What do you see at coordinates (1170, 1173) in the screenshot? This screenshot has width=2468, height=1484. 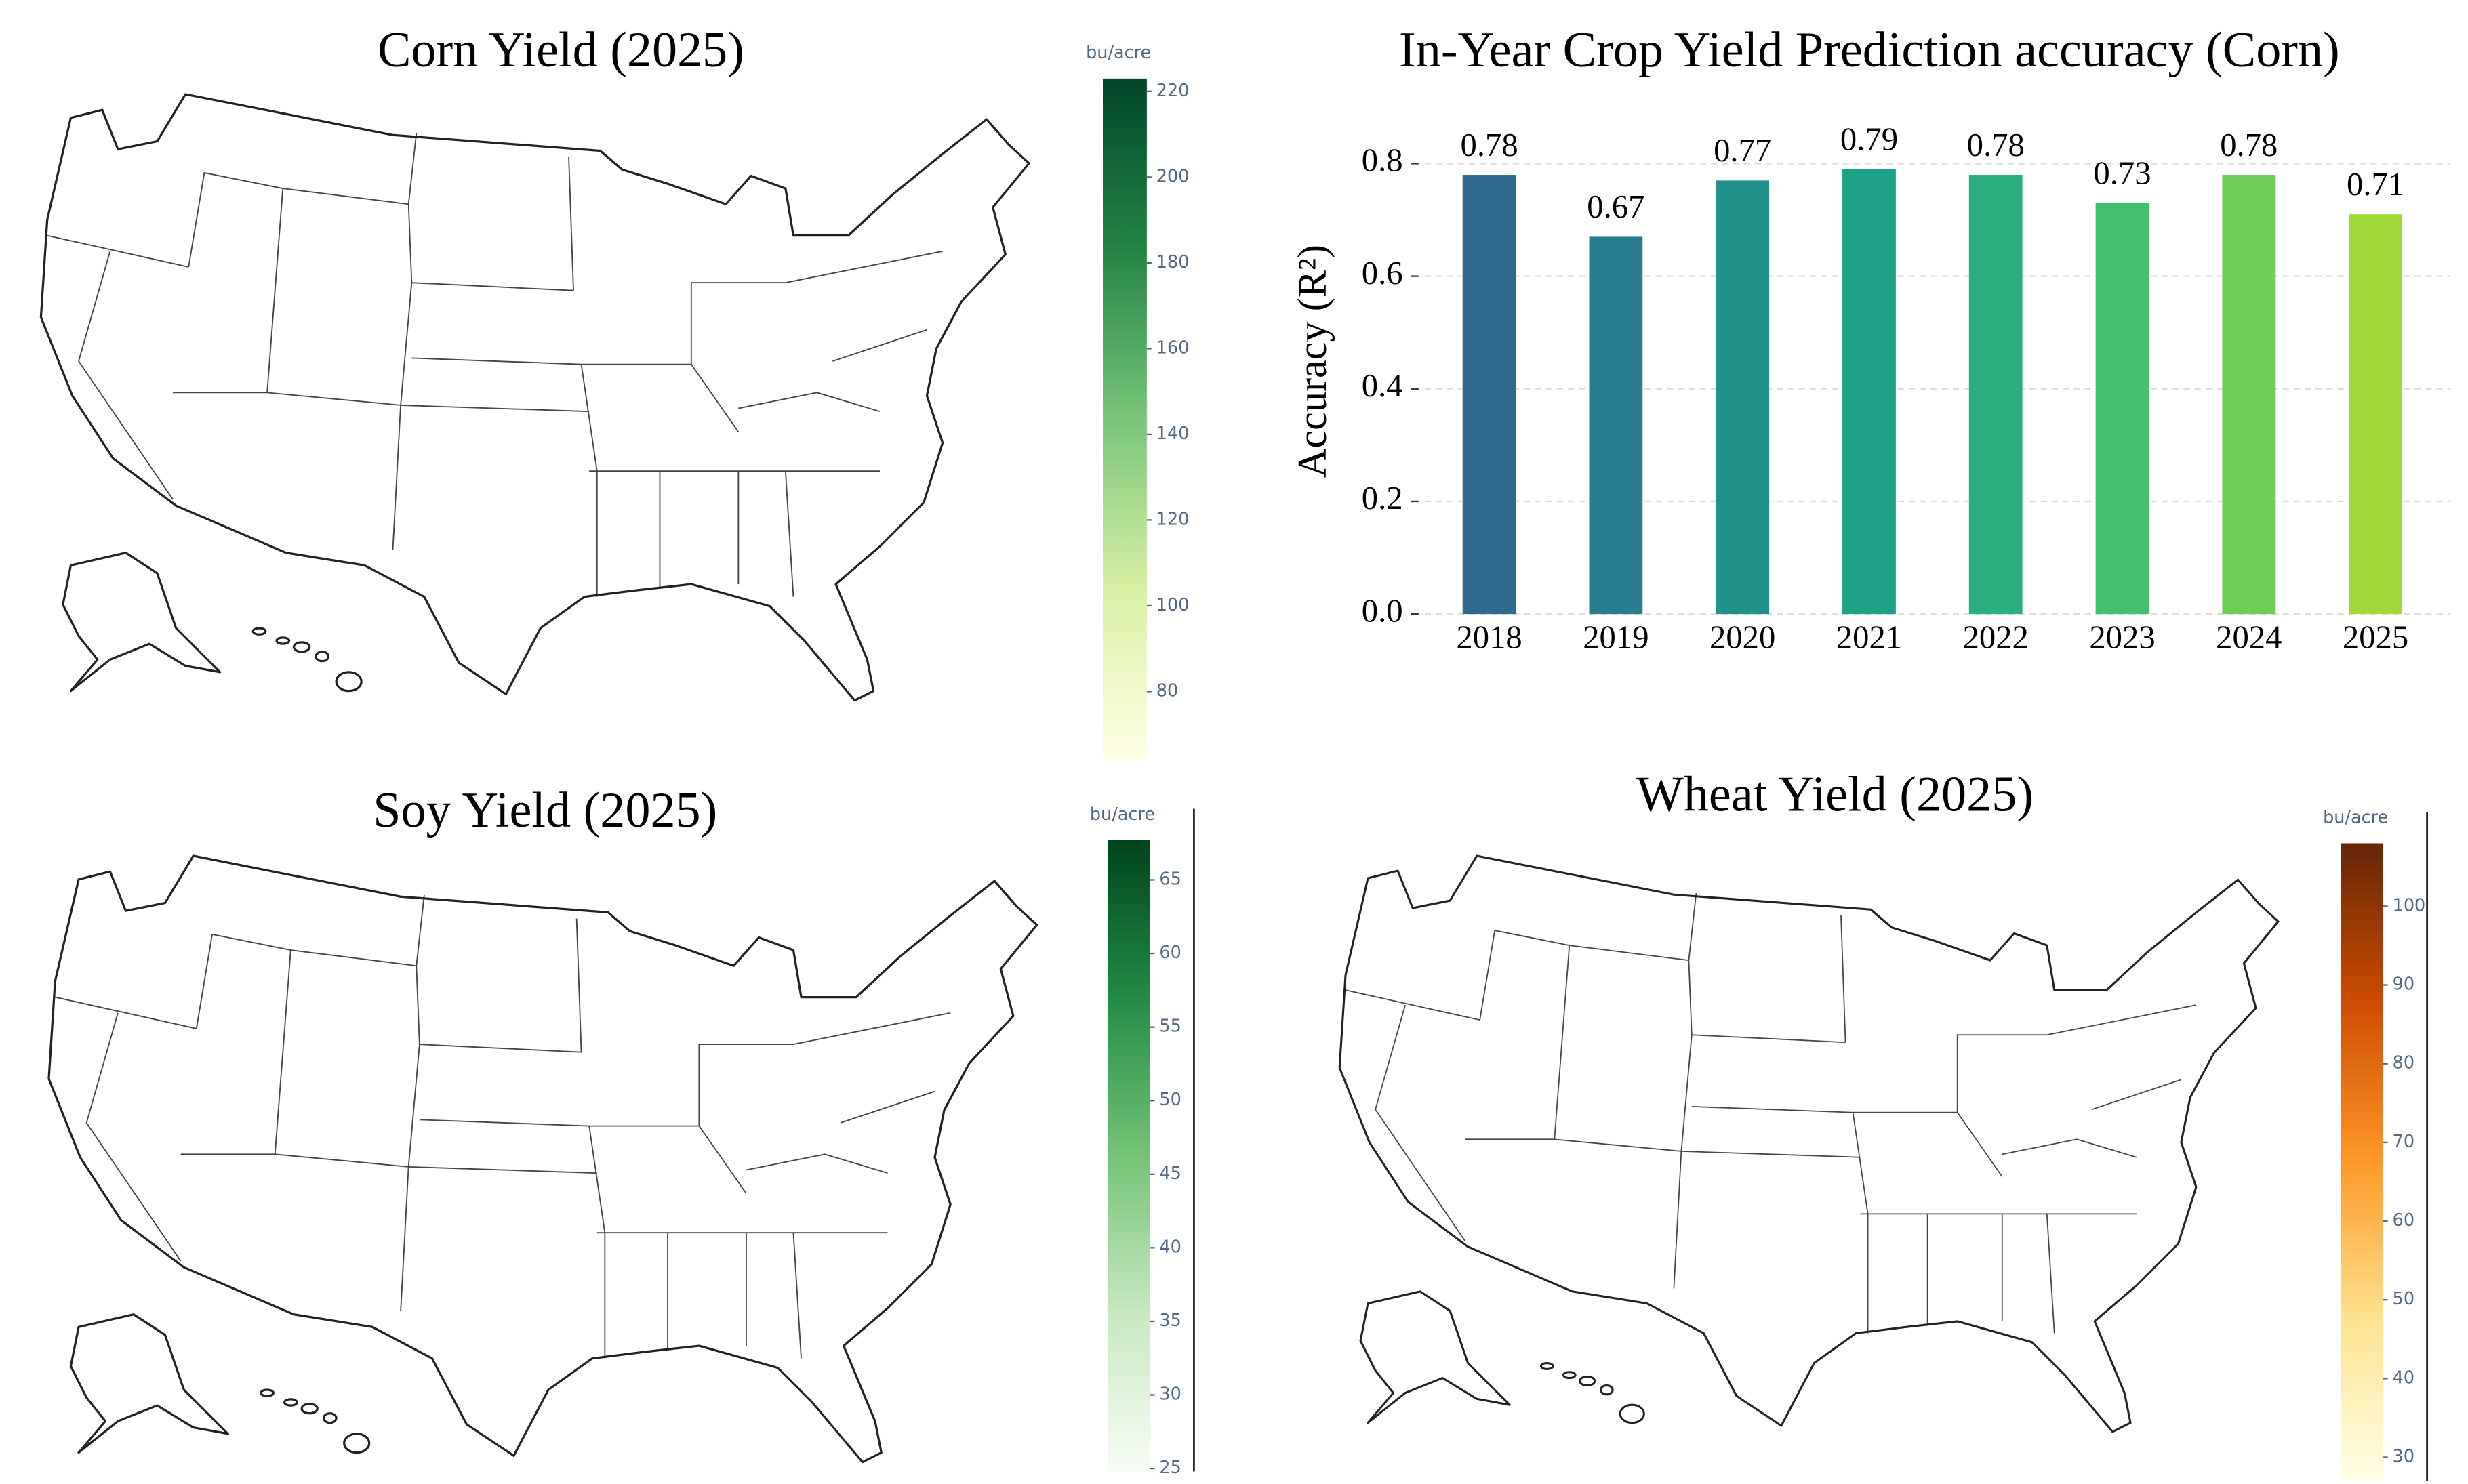 I see `colorbar-tick-label: 45` at bounding box center [1170, 1173].